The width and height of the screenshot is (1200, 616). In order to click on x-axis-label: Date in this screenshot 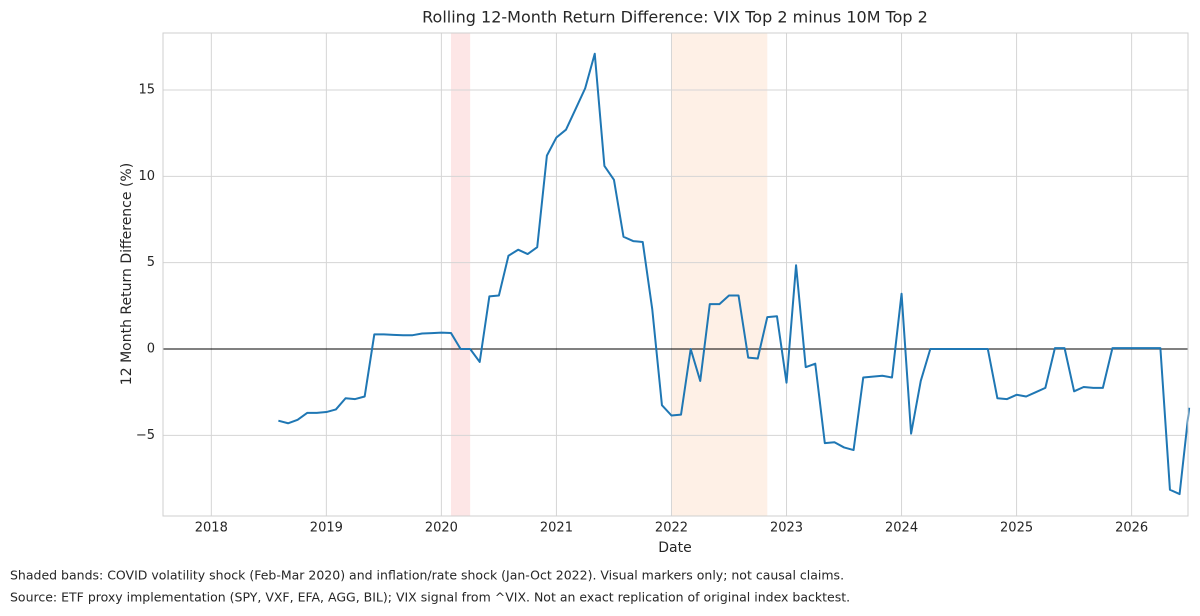, I will do `click(674, 548)`.